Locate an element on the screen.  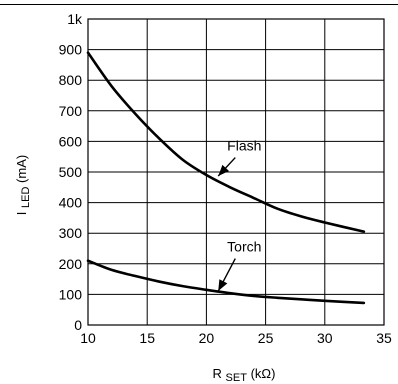
x-axis-label: R SET (kΩ) is located at coordinates (244, 375).